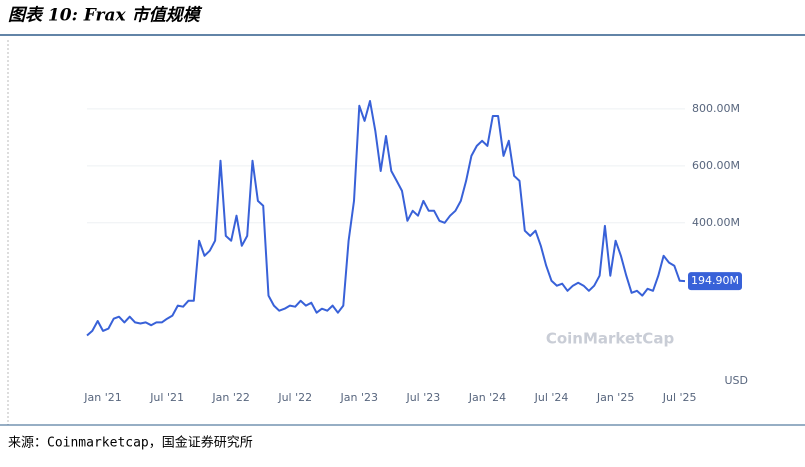 This screenshot has height=467, width=805. What do you see at coordinates (102, 397) in the screenshot?
I see `x-tick-label: Jan '21` at bounding box center [102, 397].